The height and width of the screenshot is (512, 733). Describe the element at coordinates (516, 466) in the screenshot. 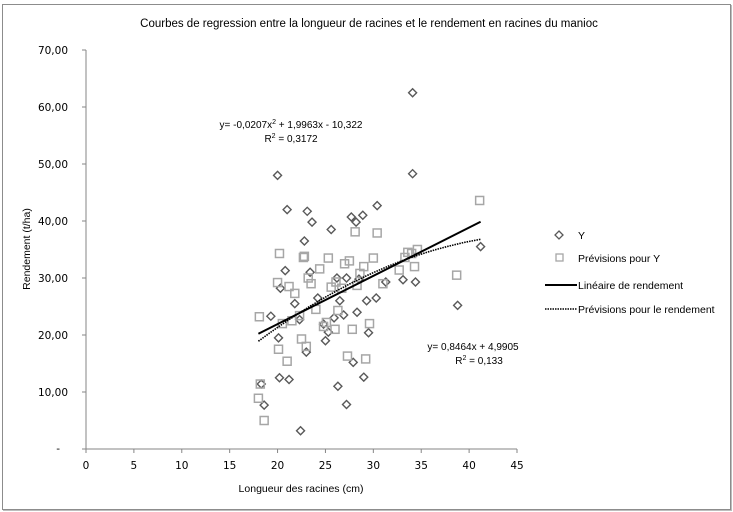

I see `x-tick-label: 45` at that location.